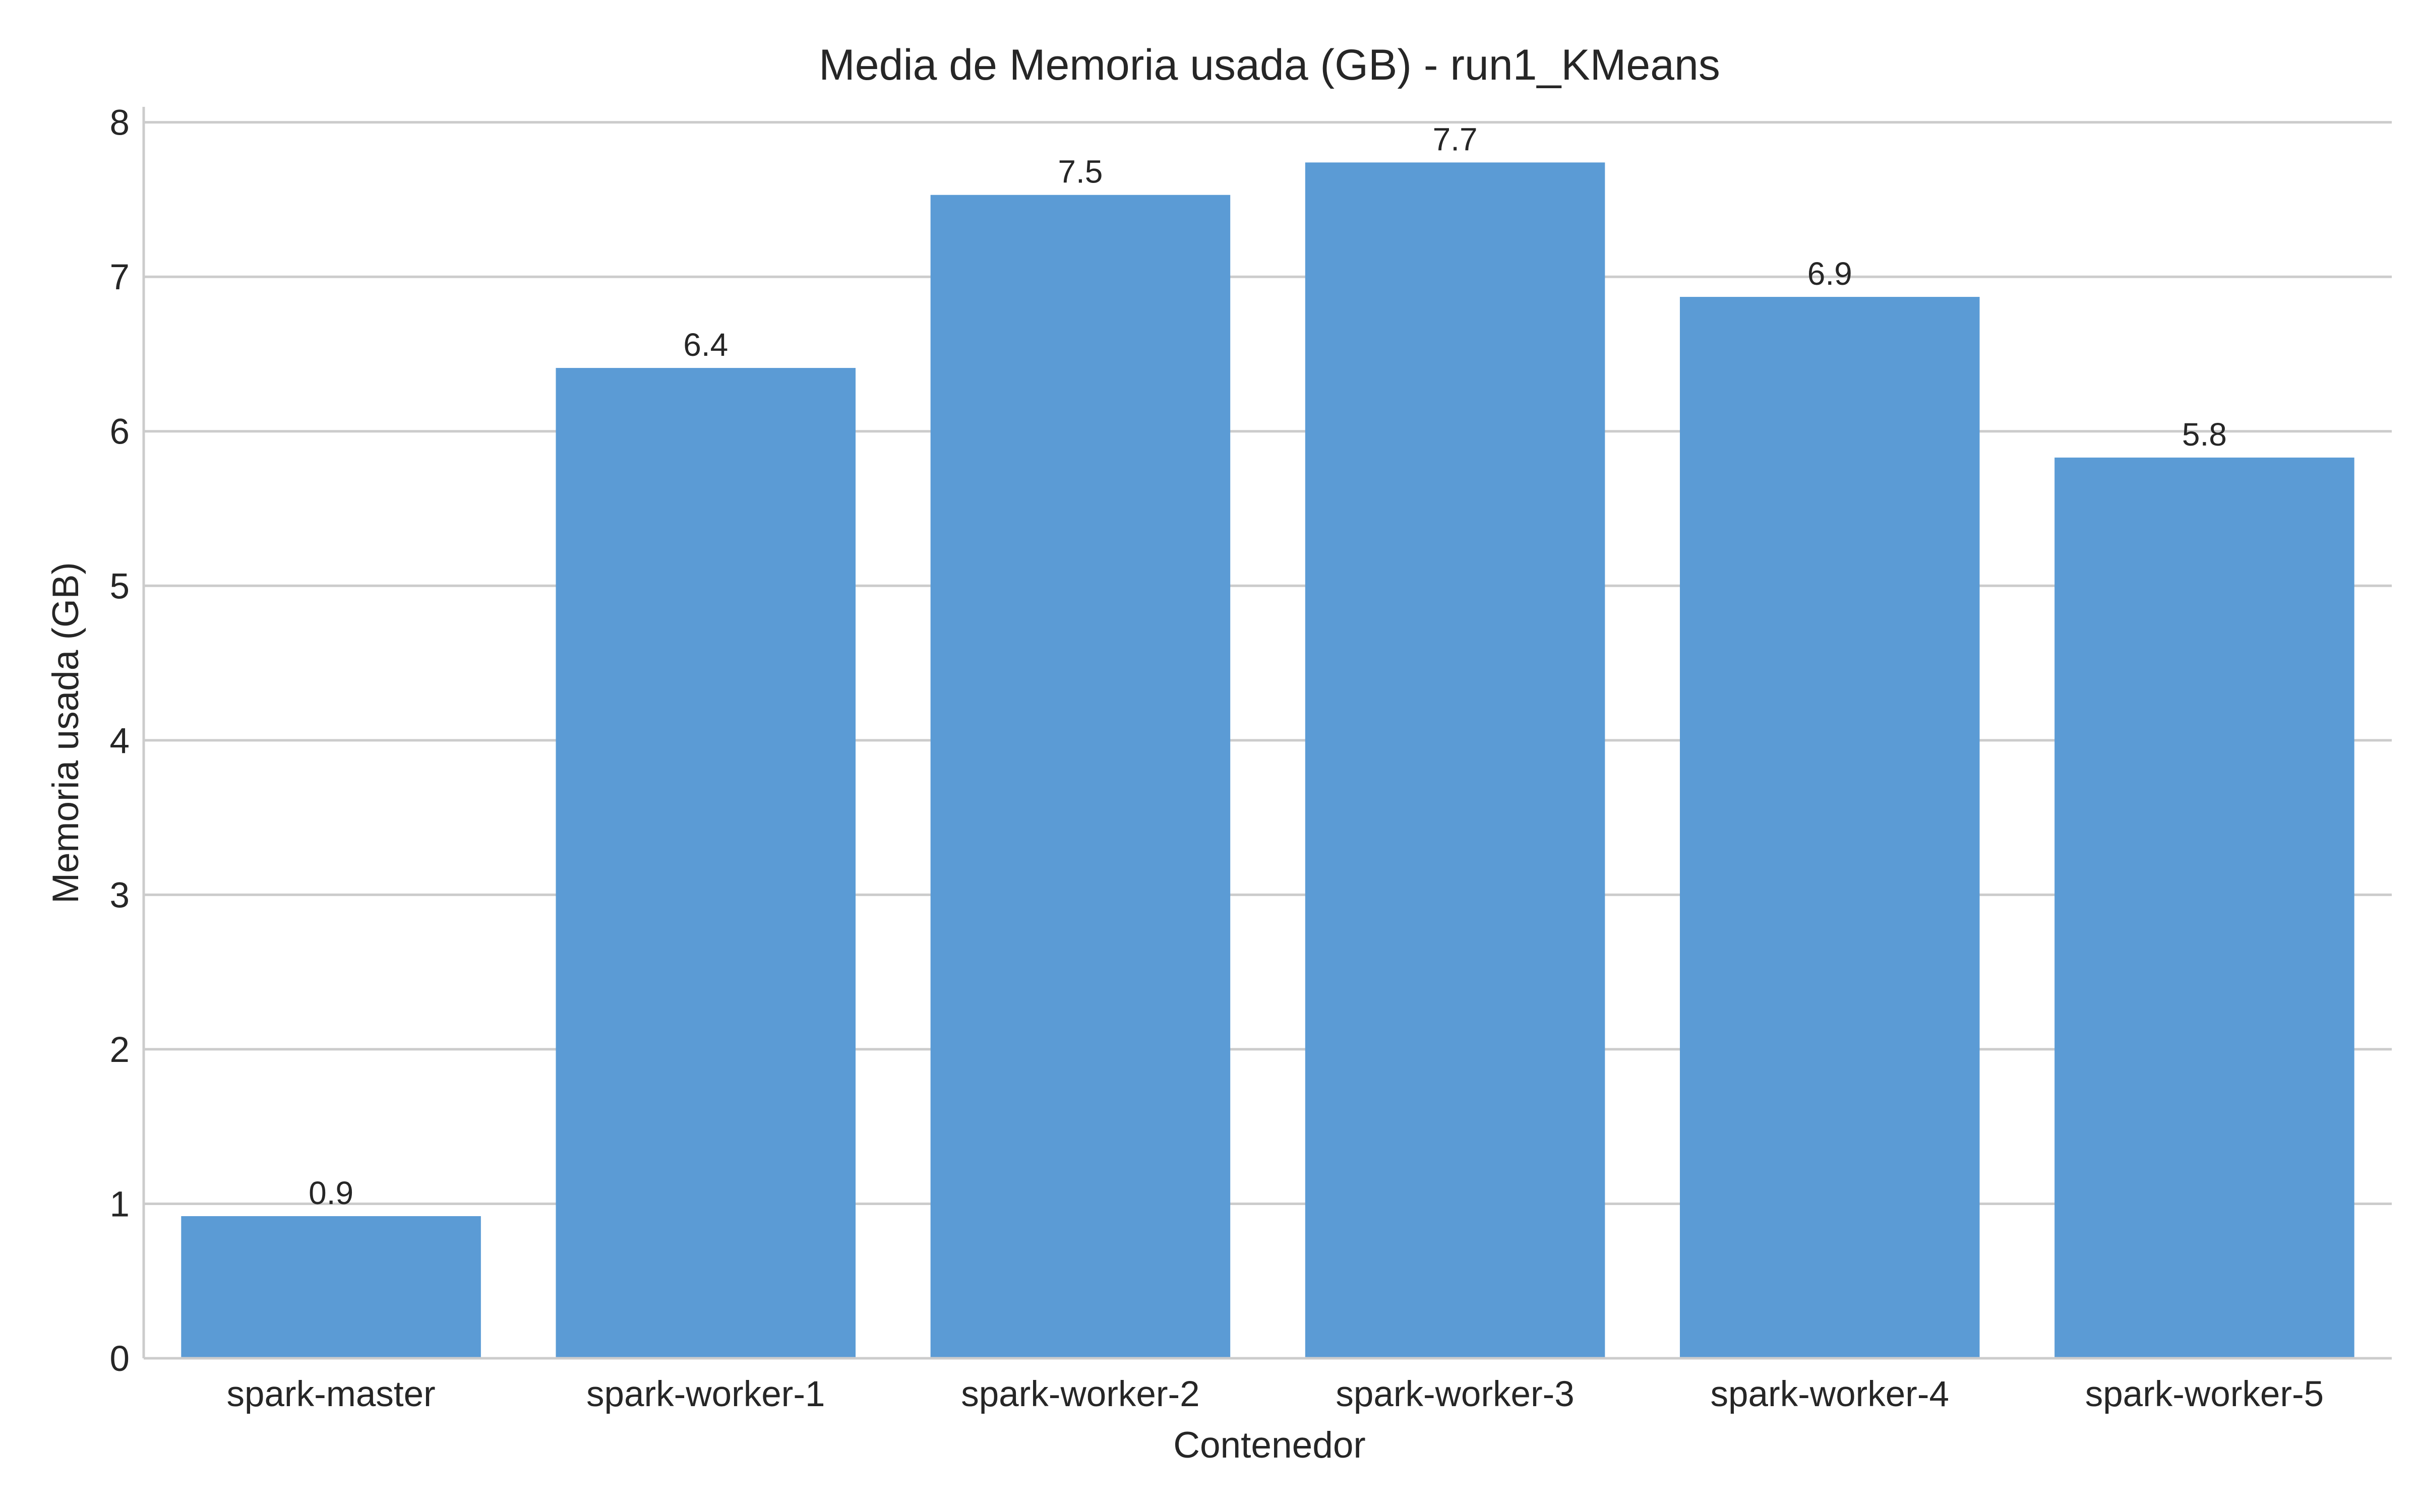 This screenshot has height=1512, width=2420. Describe the element at coordinates (120, 1050) in the screenshot. I see `y-tick-label: 2` at that location.